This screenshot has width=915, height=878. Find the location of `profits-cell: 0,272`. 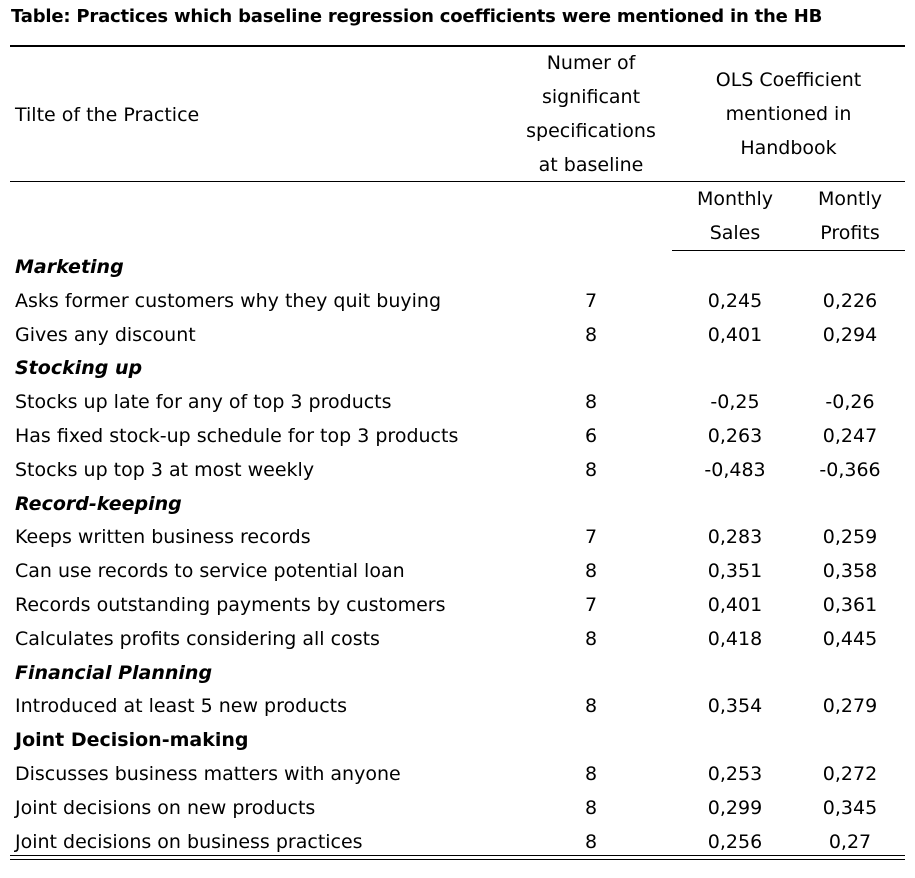

profits-cell: 0,272 is located at coordinates (850, 774).